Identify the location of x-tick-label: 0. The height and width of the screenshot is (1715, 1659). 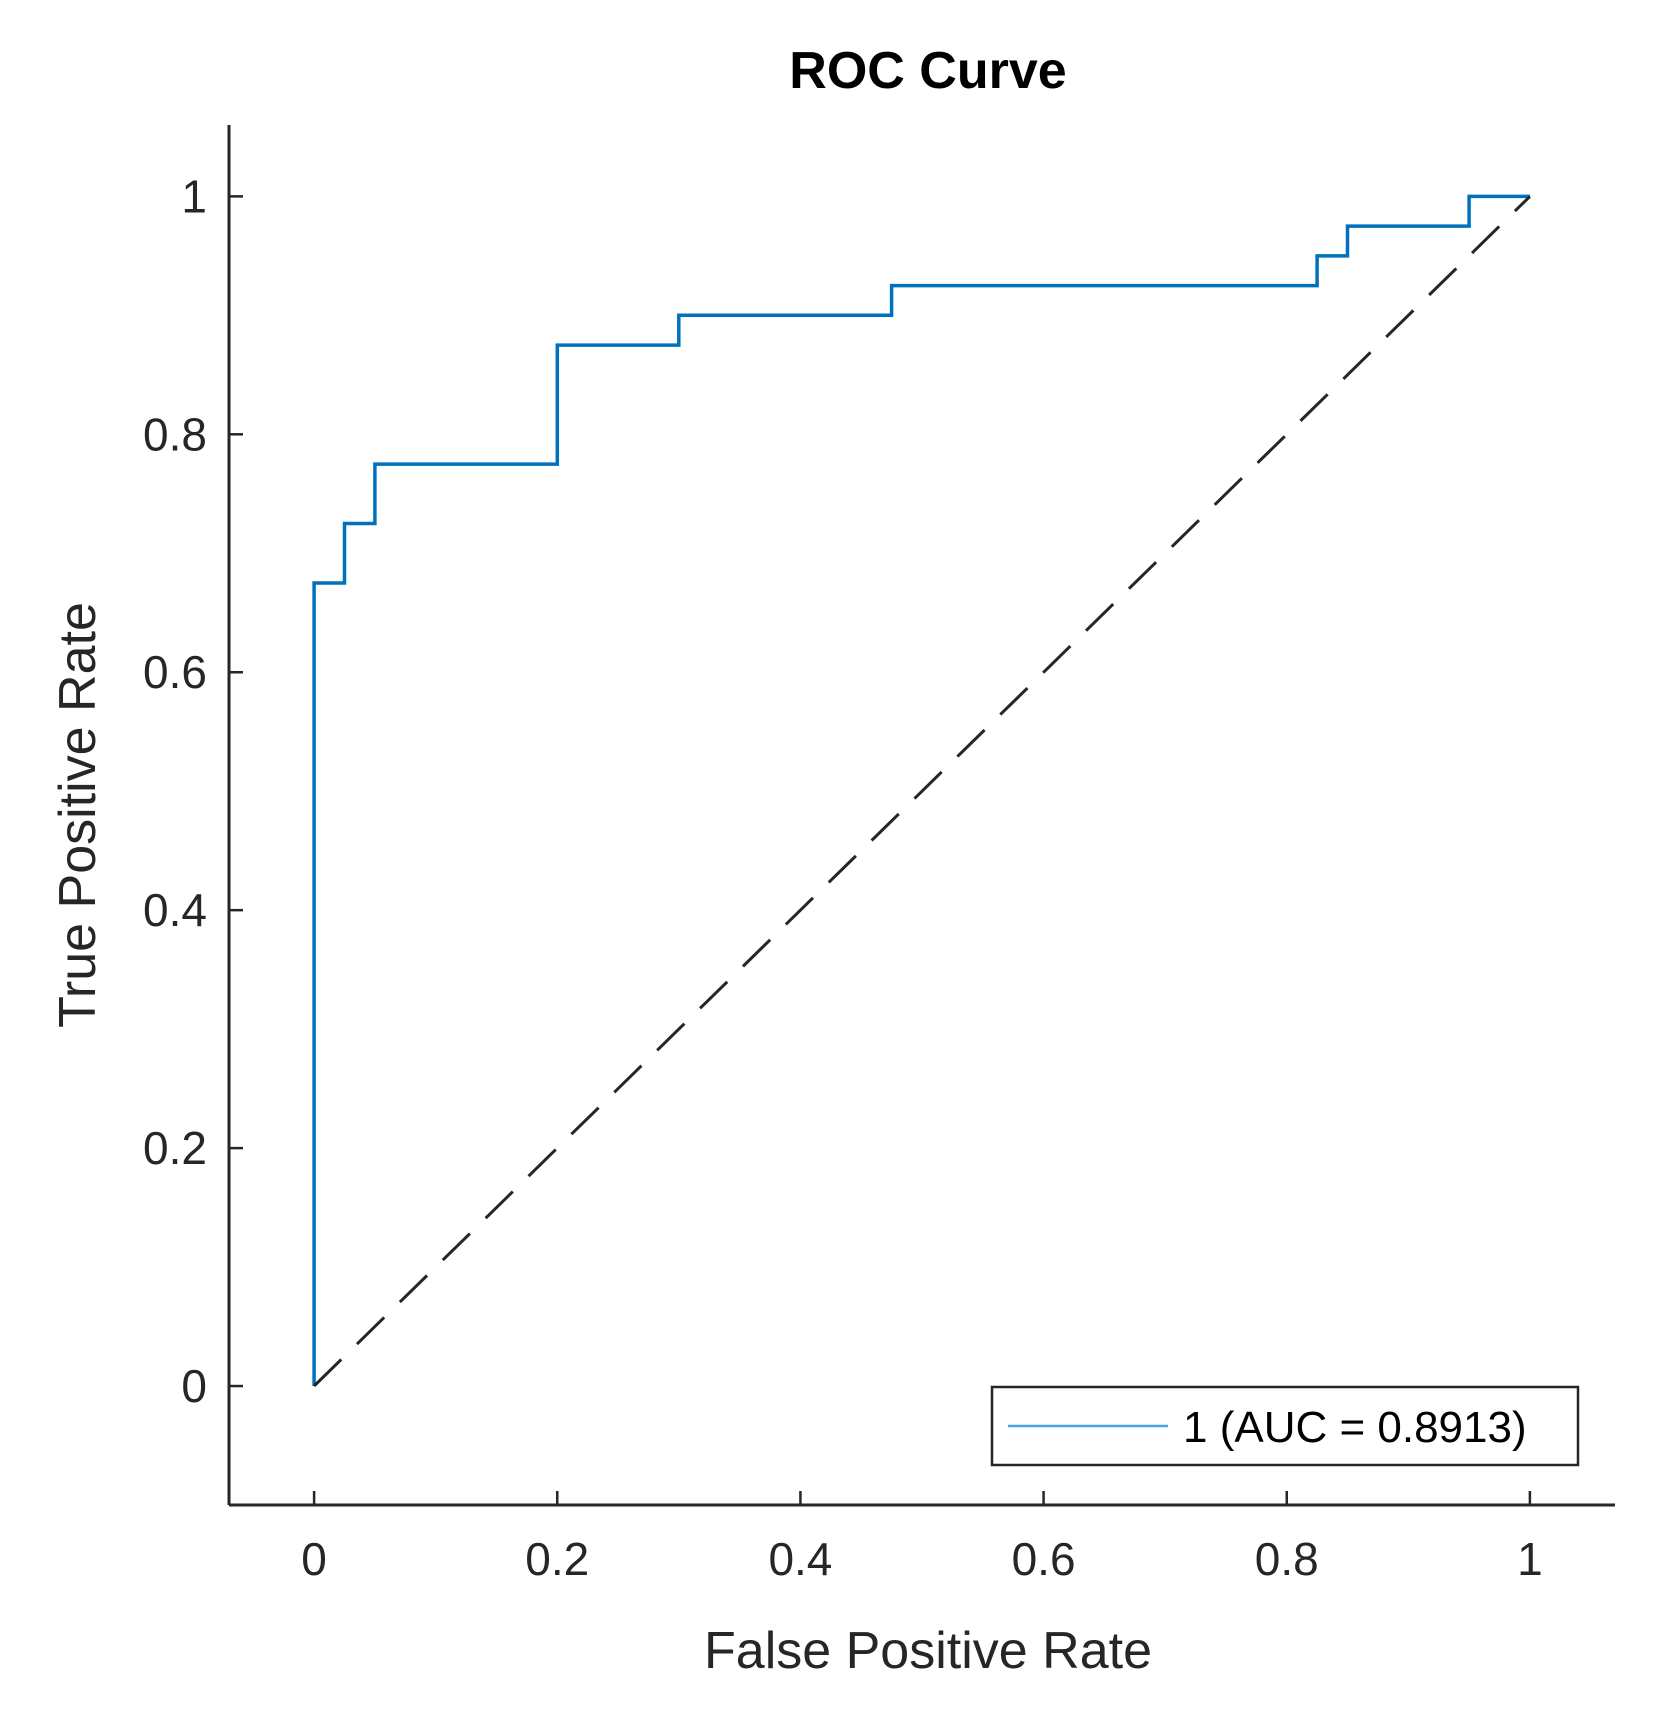
(314, 1559).